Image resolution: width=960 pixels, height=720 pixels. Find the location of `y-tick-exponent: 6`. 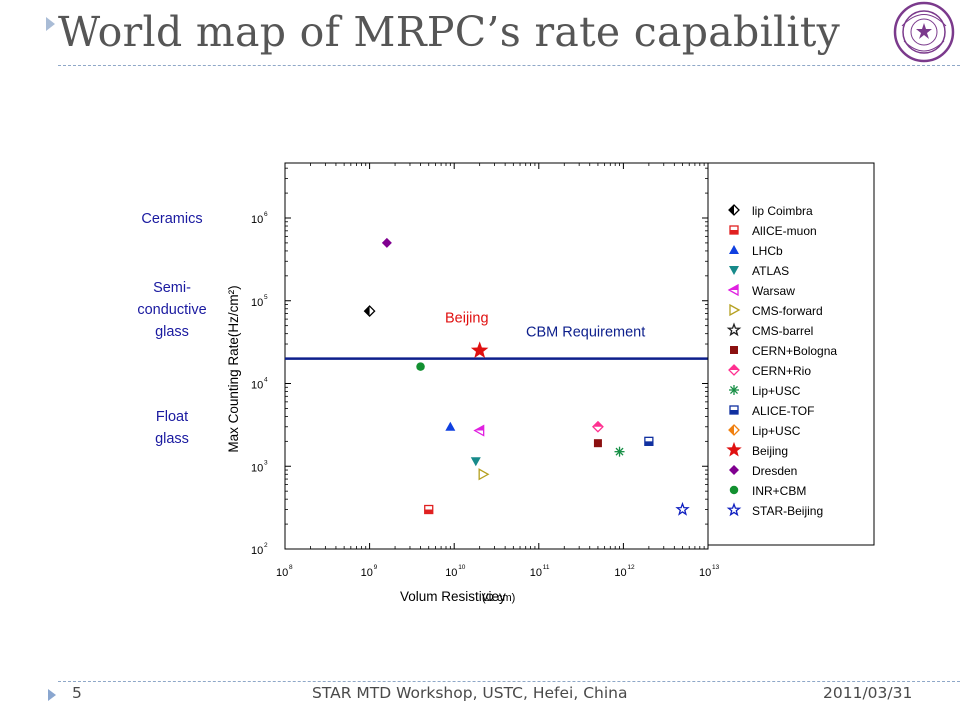

y-tick-exponent: 6 is located at coordinates (266, 214).